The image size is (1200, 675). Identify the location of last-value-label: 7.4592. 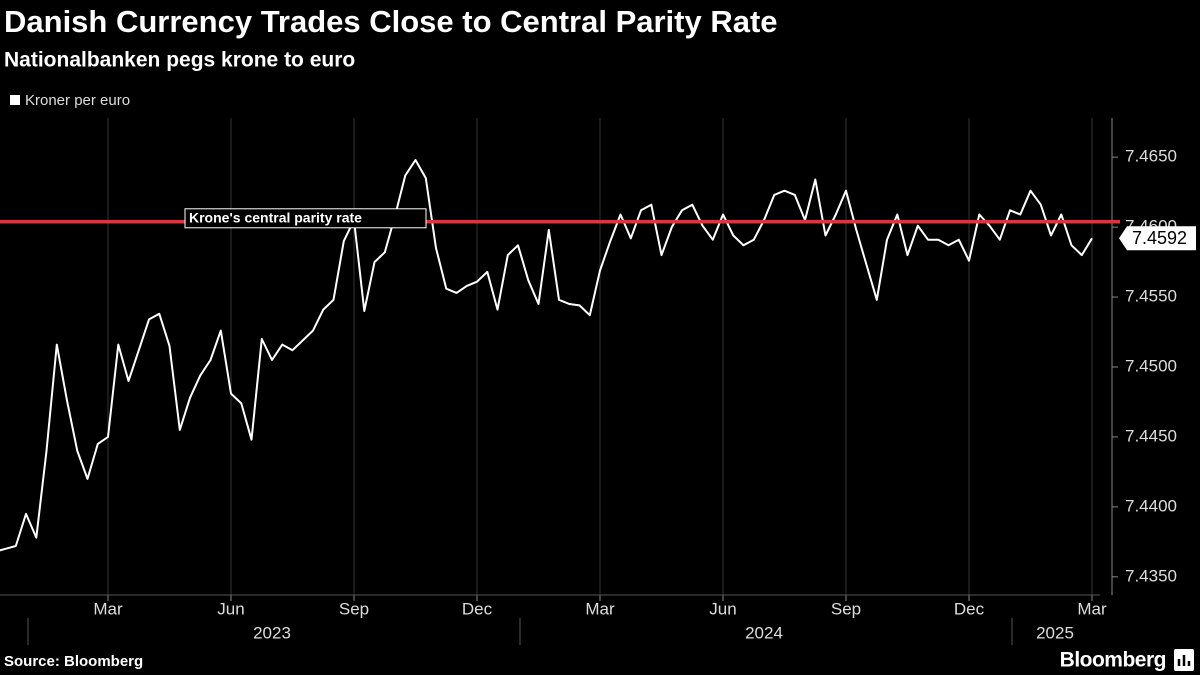
(1159, 238).